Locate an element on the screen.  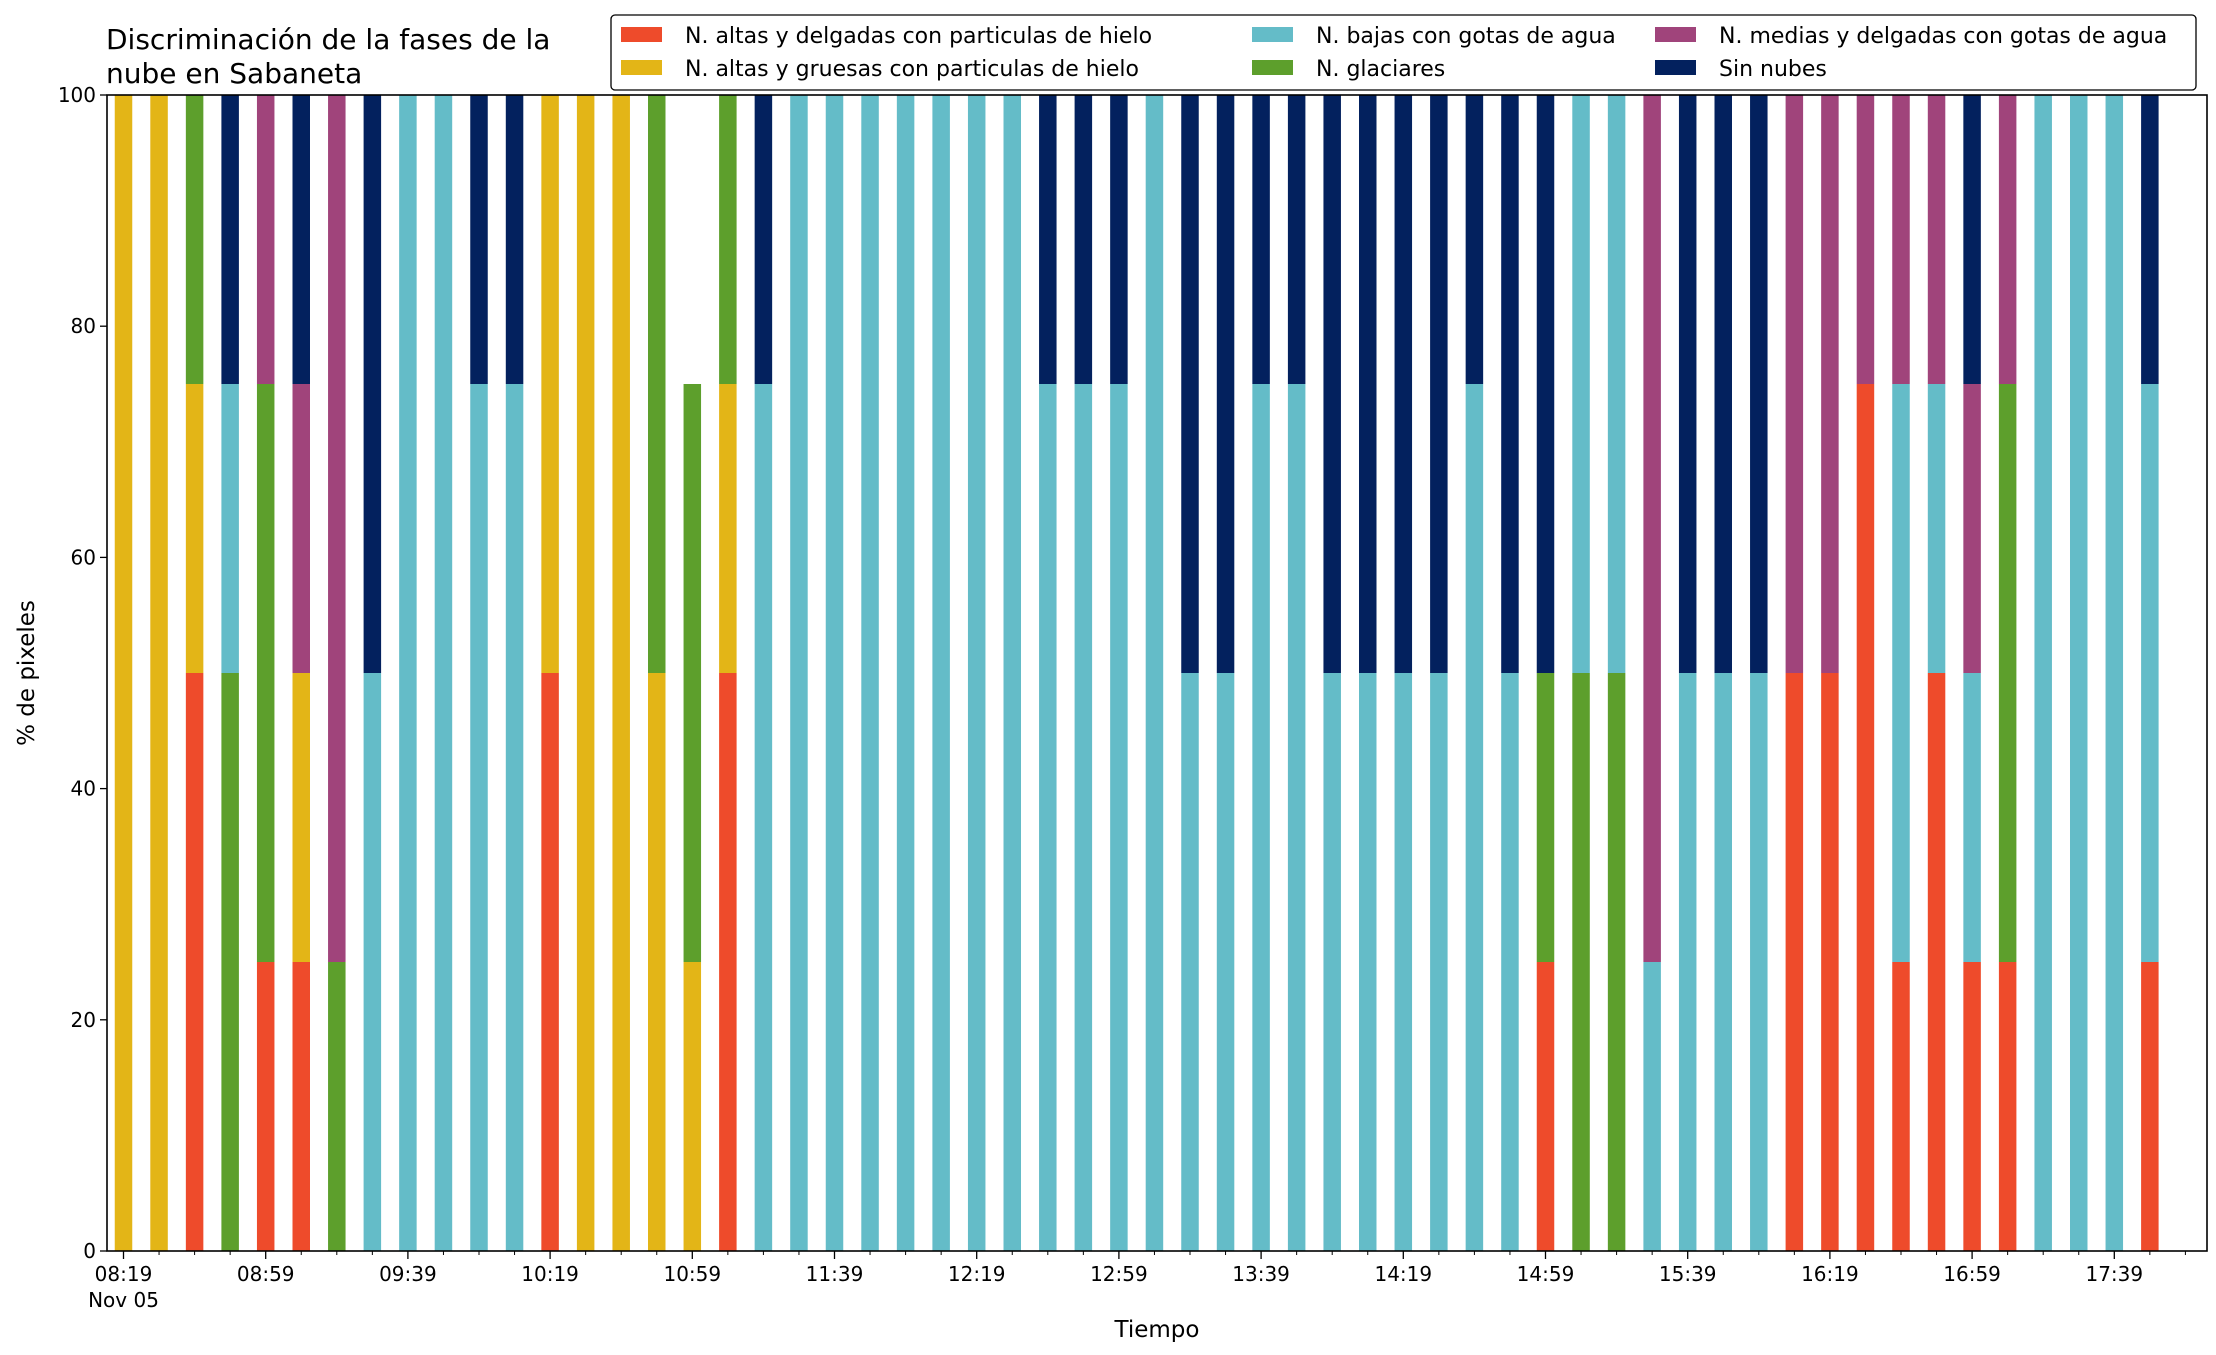
x-tick-label-14:59: 14:59 is located at coordinates (1546, 1274).